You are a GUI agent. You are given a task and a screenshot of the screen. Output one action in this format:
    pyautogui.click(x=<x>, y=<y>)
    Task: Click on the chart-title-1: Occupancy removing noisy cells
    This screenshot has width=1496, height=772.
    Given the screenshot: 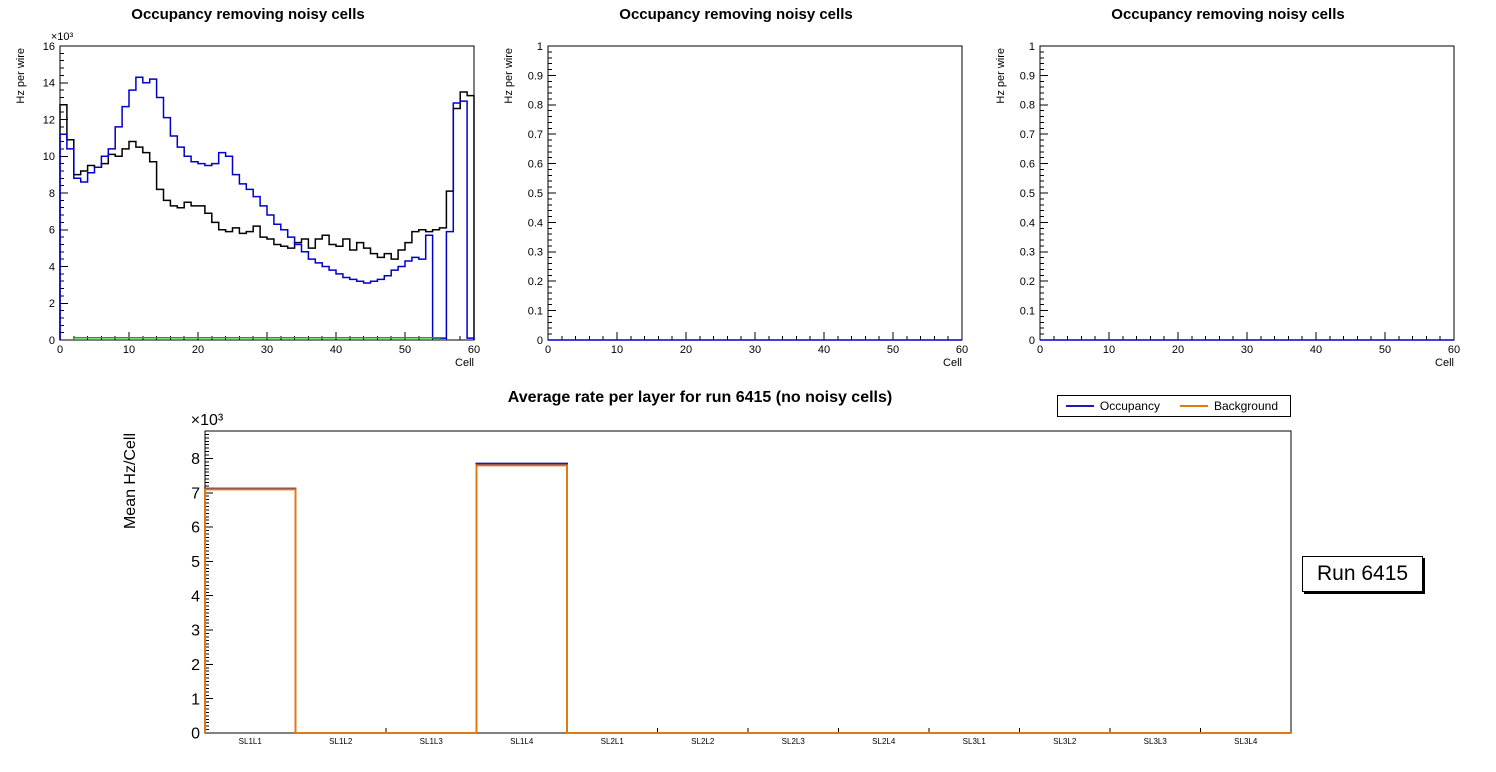 What is the action you would take?
    pyautogui.click(x=248, y=14)
    